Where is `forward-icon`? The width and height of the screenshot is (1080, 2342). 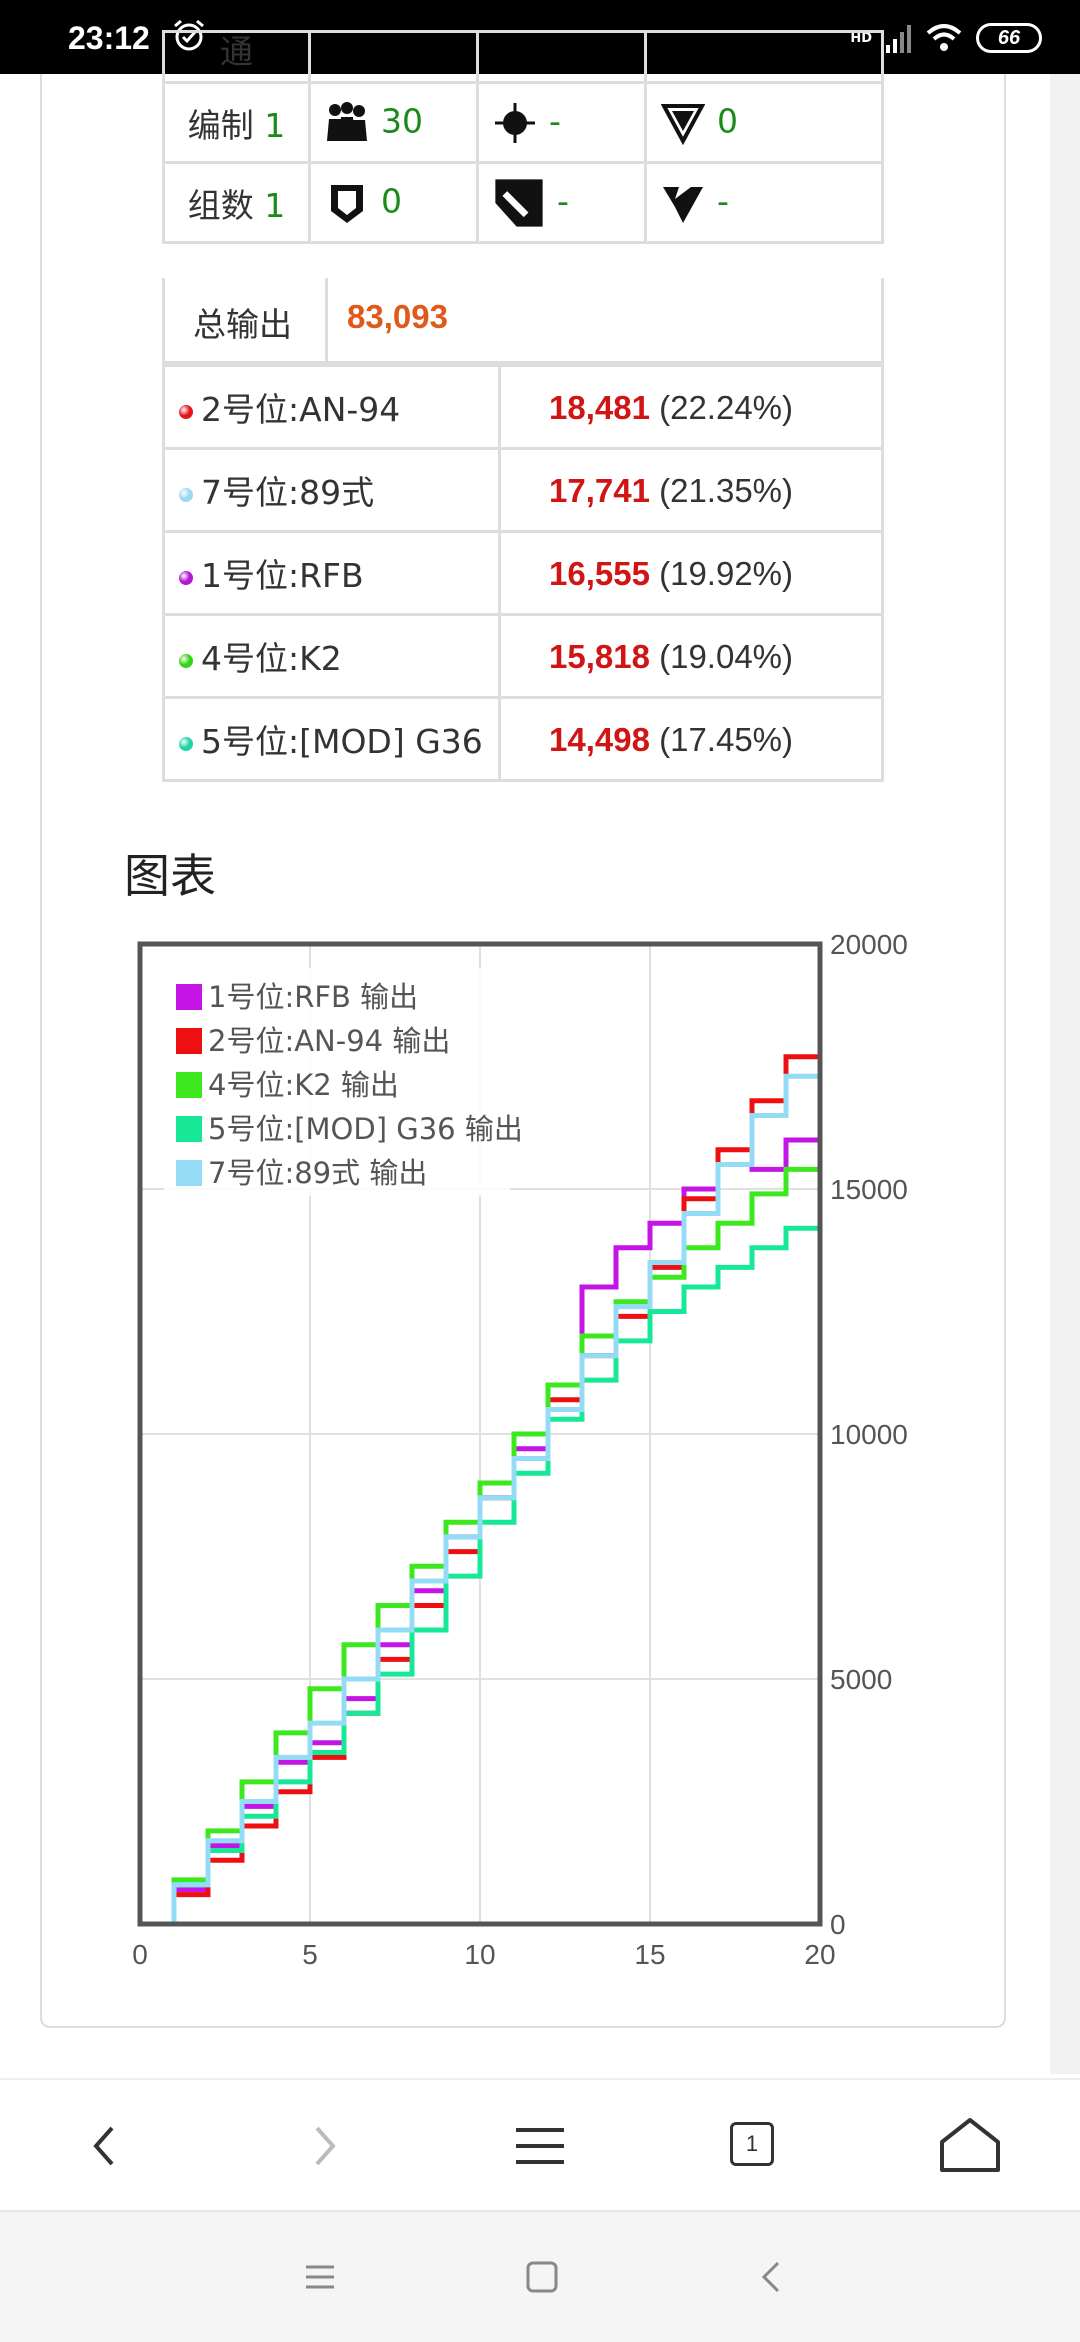
forward-icon is located at coordinates (323, 2146).